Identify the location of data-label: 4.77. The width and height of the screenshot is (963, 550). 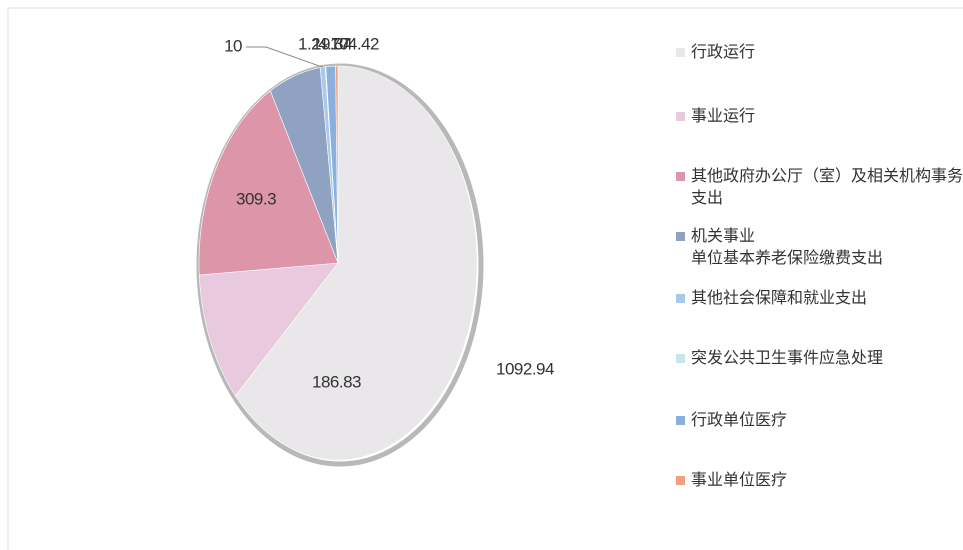
(333, 43).